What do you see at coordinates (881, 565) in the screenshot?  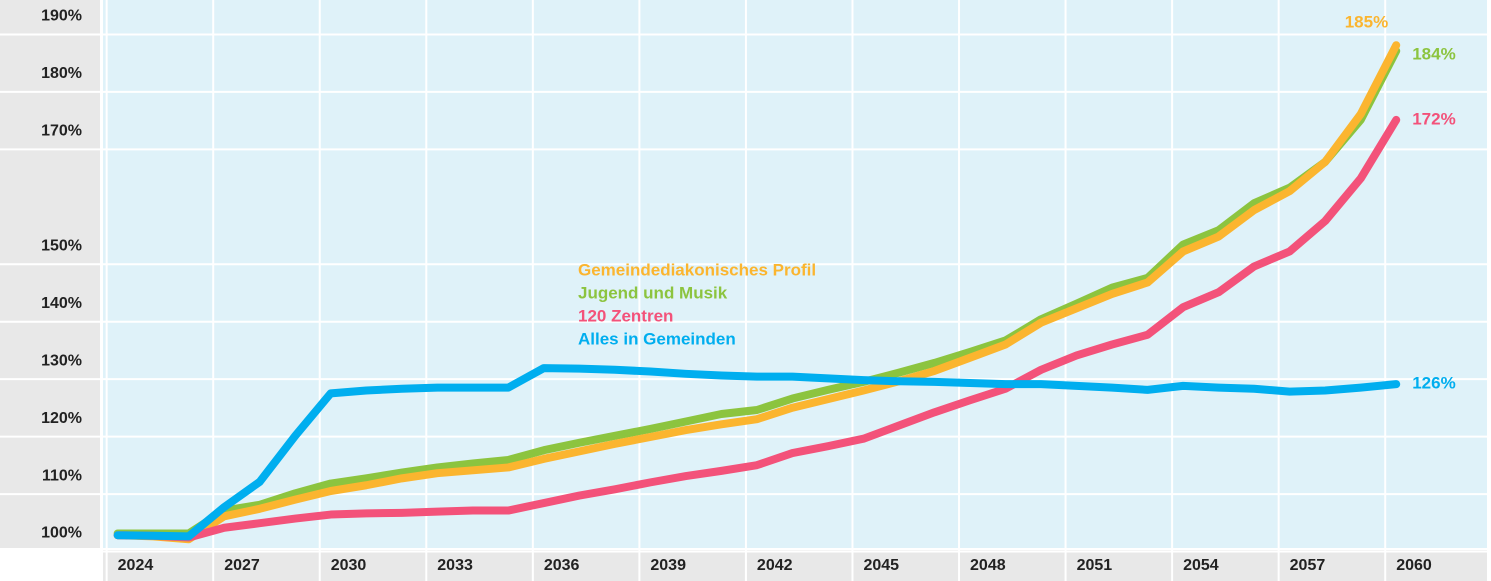 I see `x-tick-label: 2045` at bounding box center [881, 565].